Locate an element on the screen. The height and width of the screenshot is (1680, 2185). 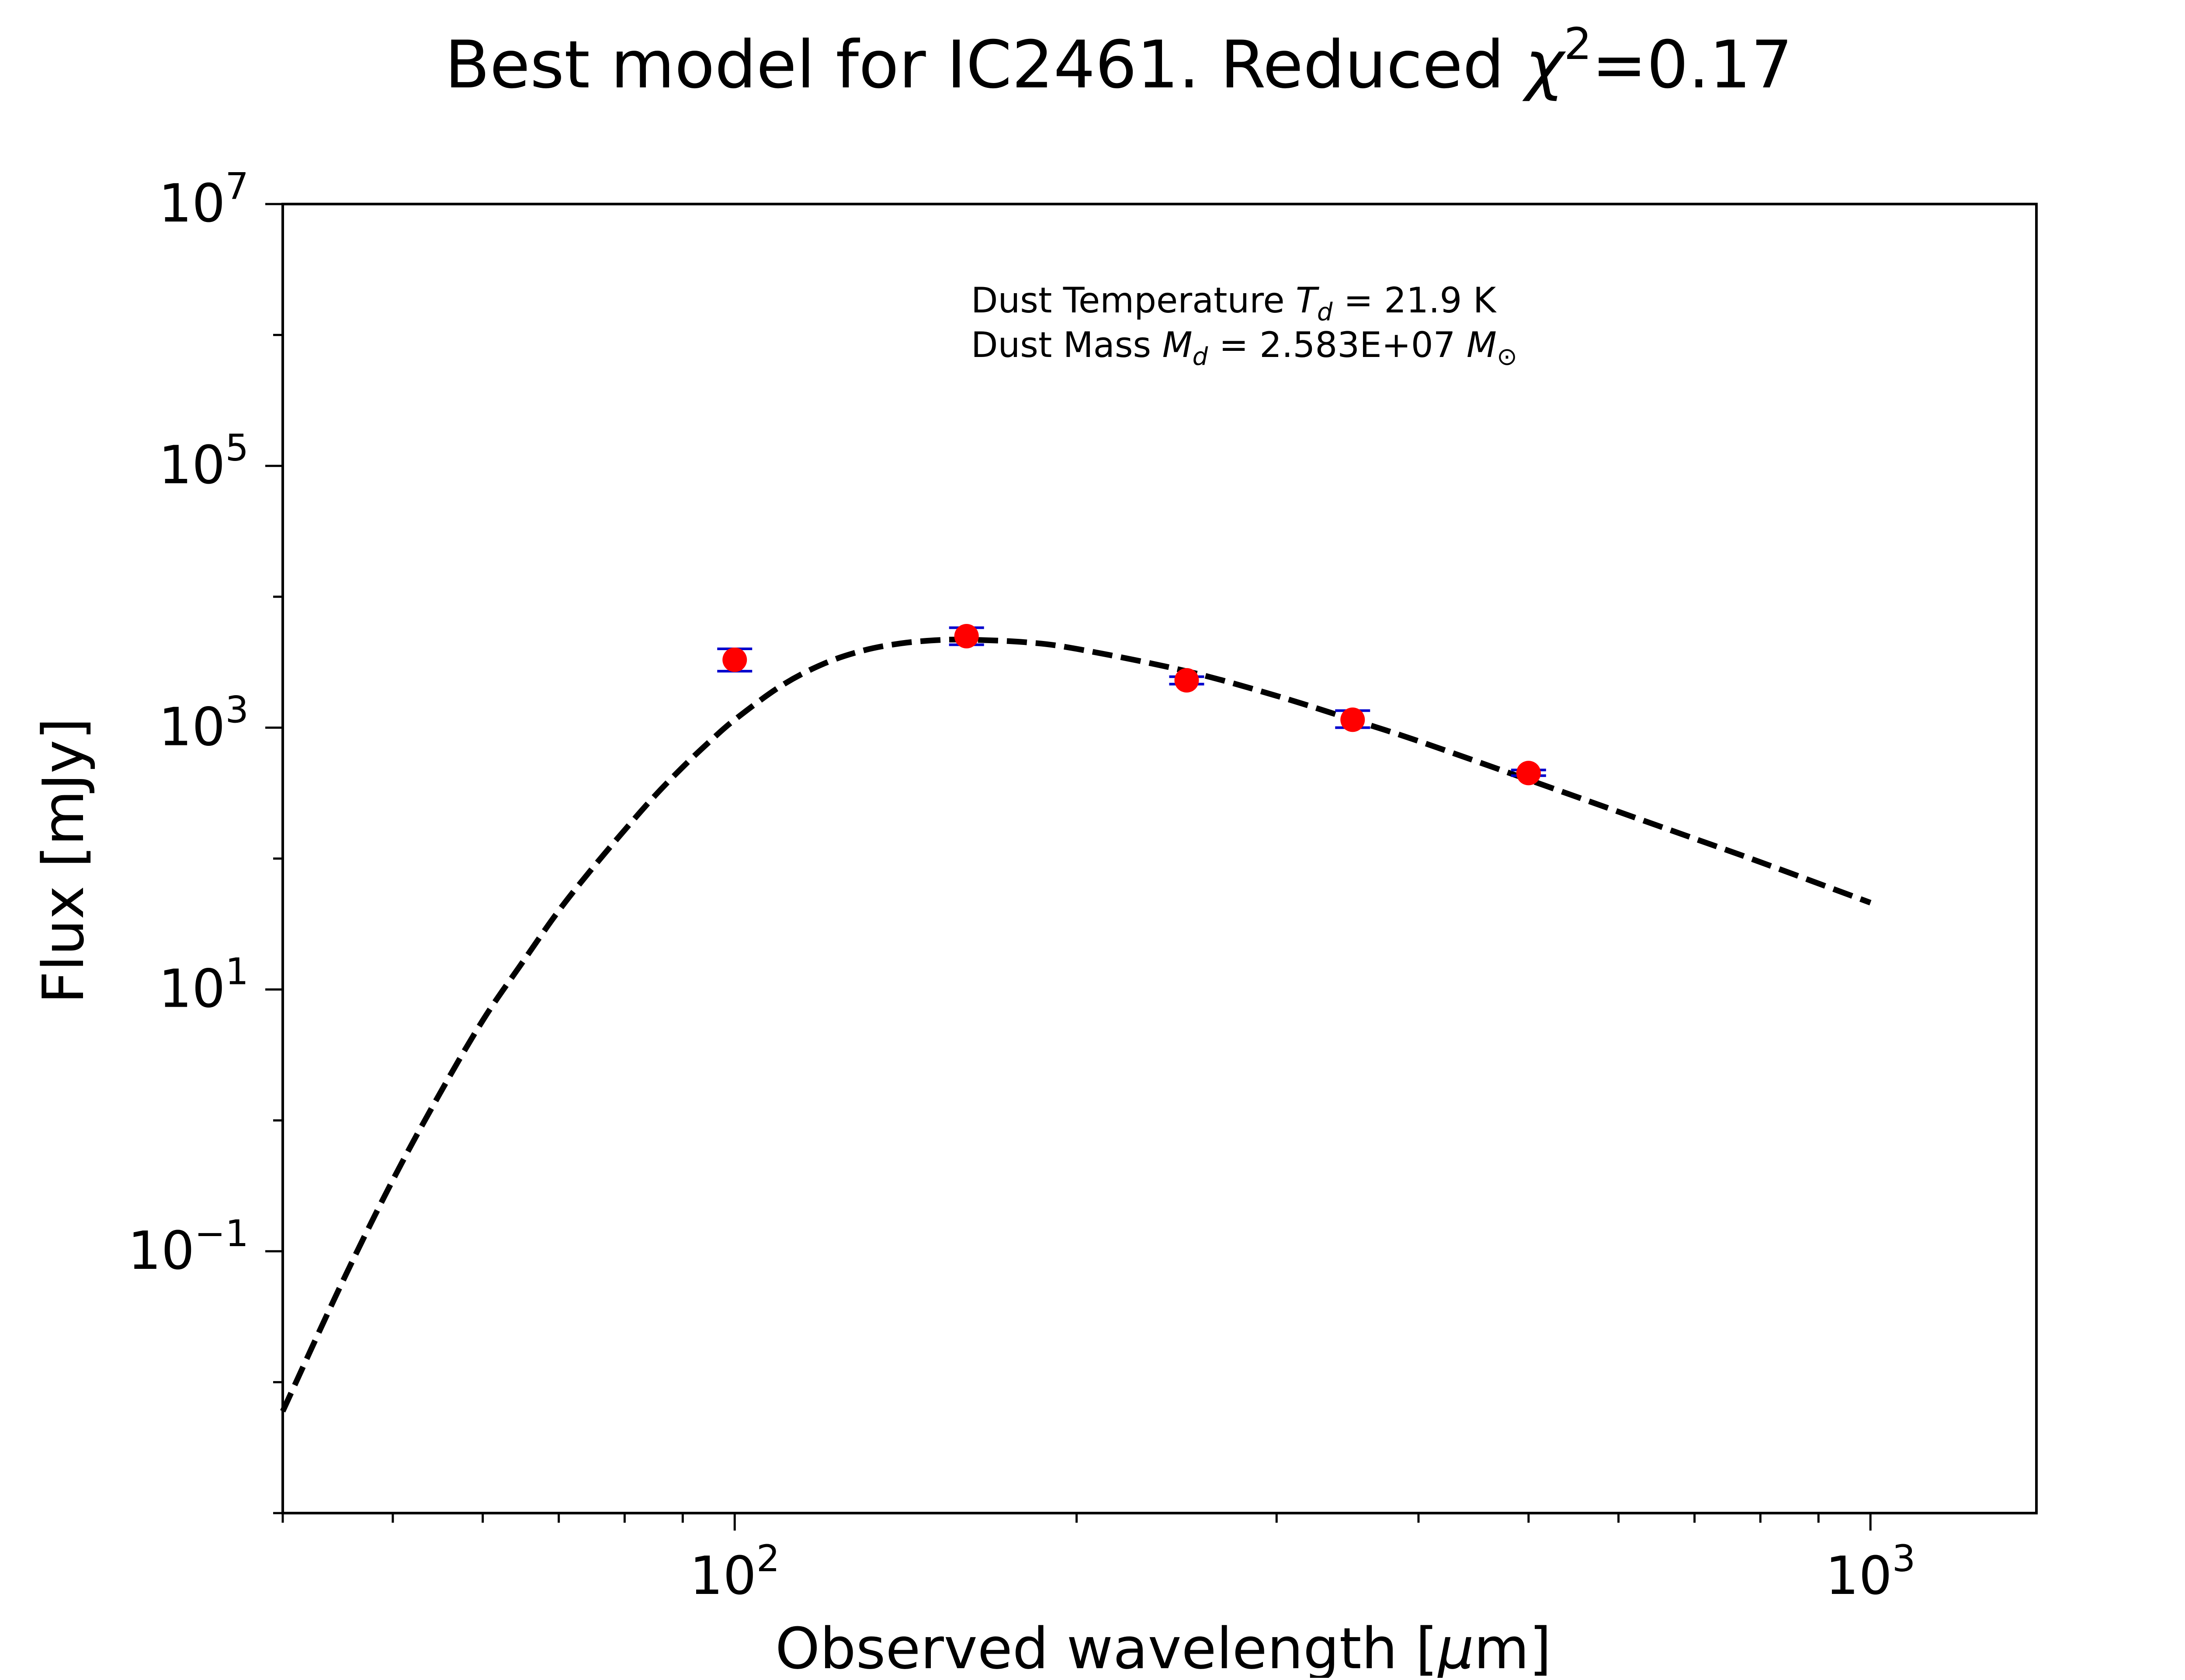
annotation-dust-mass: Dust Mass Md = 2.583E+07 M⊙ is located at coordinates (1244, 348).